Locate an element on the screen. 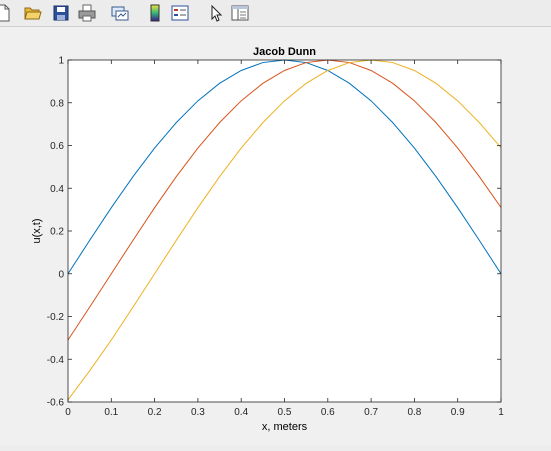  new-figure-icon is located at coordinates (6, 13).